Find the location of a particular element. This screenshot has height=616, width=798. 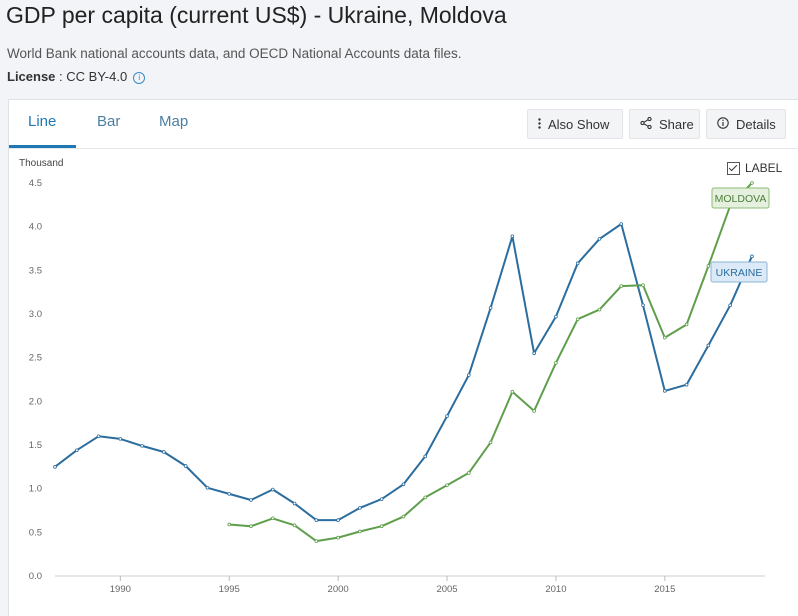

license-label: License is located at coordinates (31, 76).